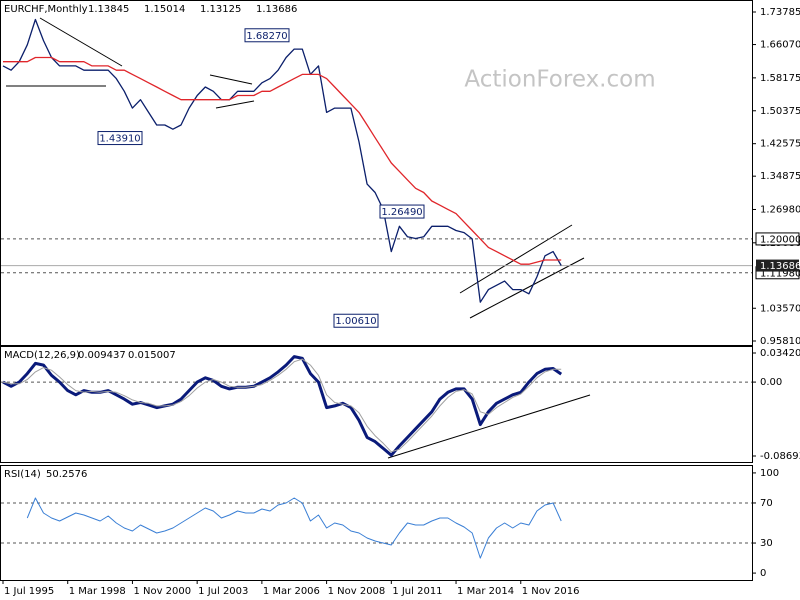 The image size is (800, 600). I want to click on readout: 1.13686, so click(276, 9).